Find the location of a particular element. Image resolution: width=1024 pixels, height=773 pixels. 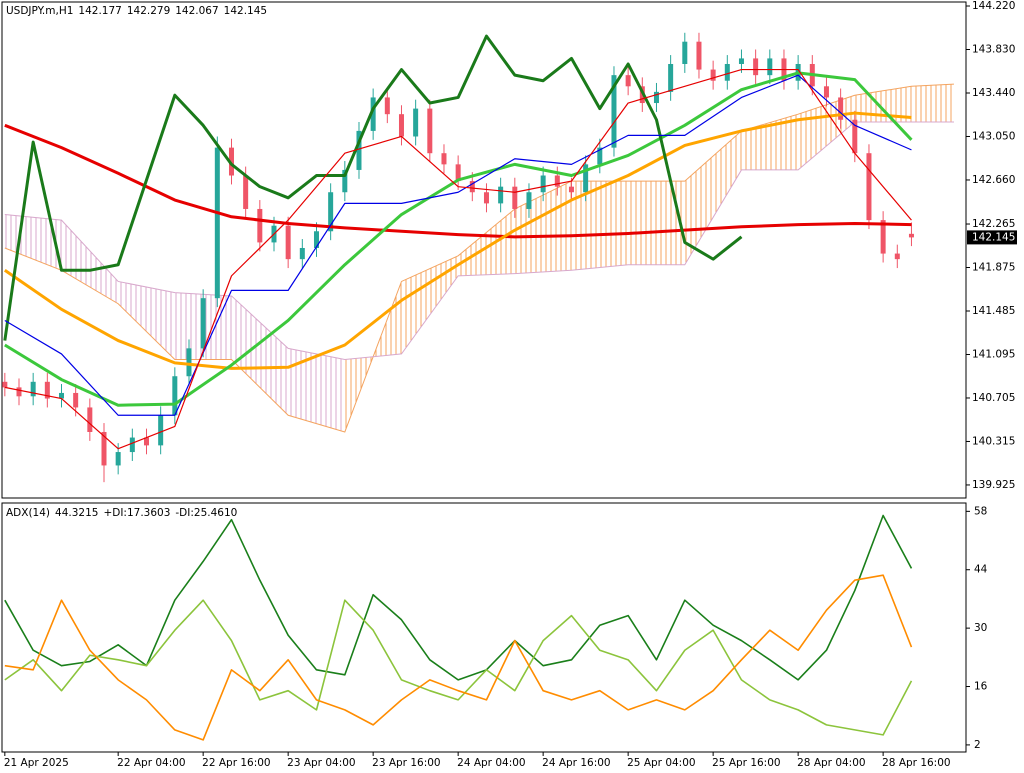

y-tick-label: 143.440 is located at coordinates (993, 93).